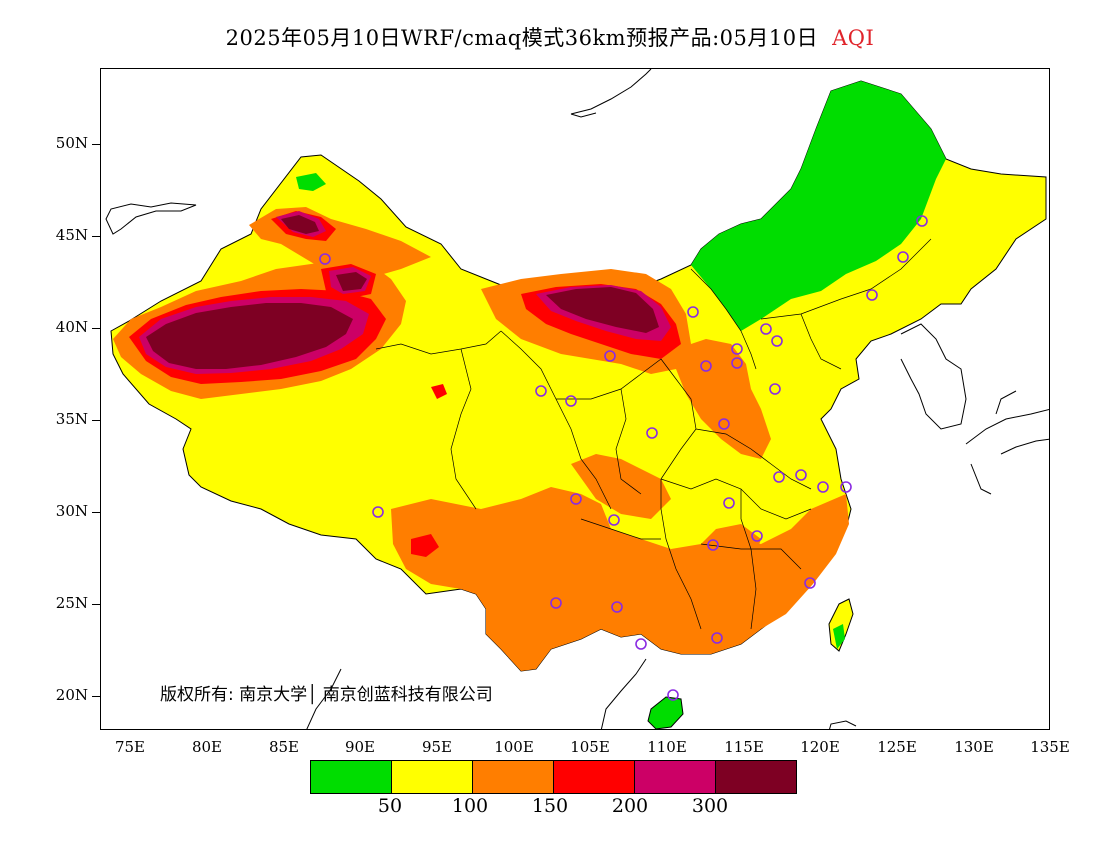 This screenshot has width=1100, height=850. I want to click on hainan-island, so click(665, 712).